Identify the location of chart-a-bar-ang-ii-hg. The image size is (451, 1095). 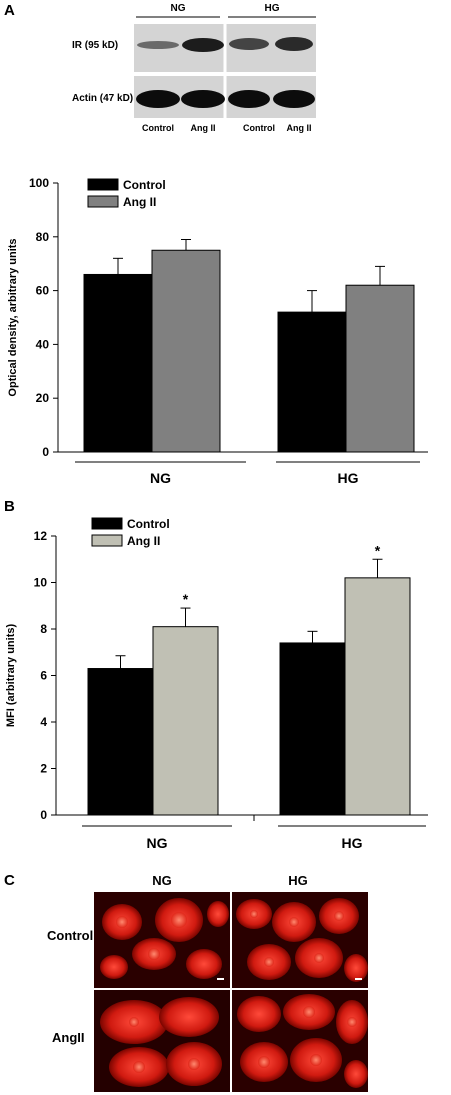
(380, 368).